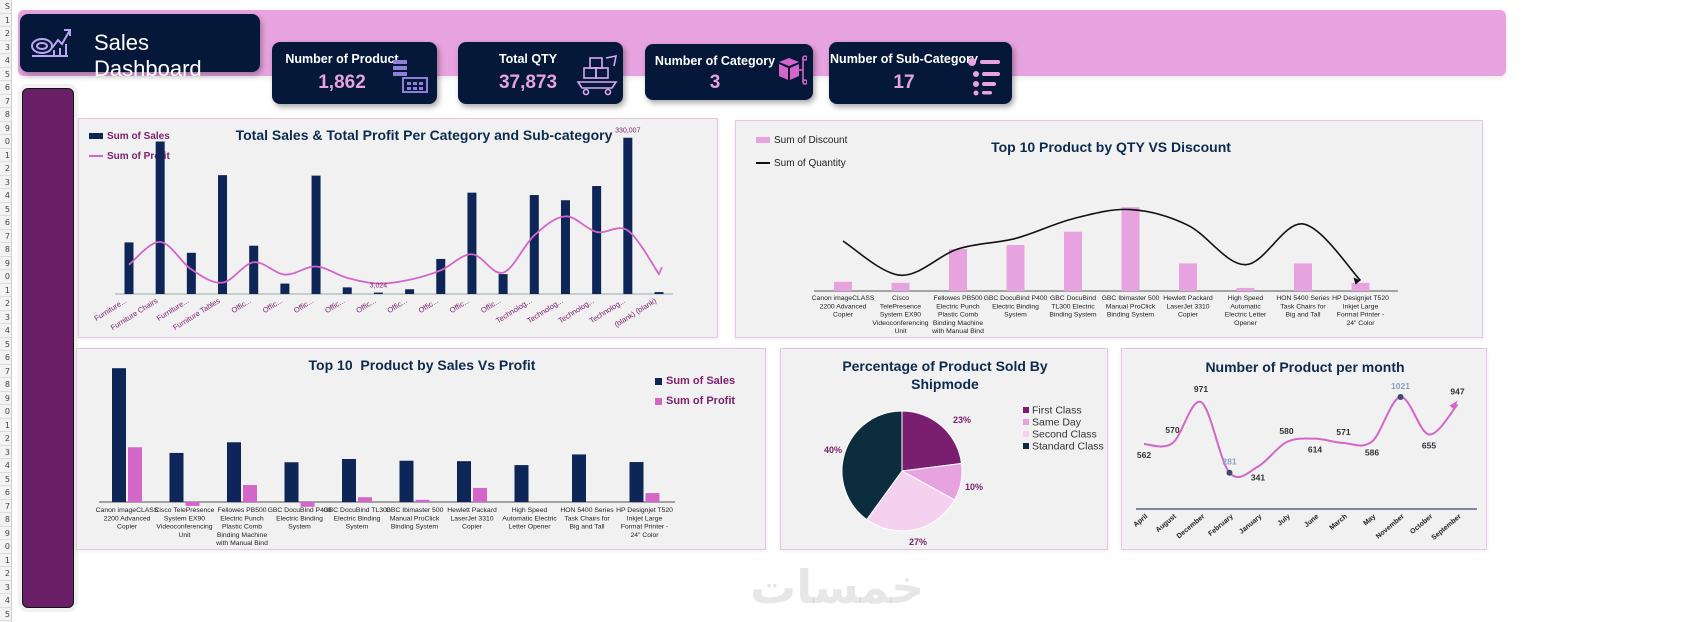 The image size is (1702, 622). What do you see at coordinates (1166, 523) in the screenshot?
I see `x-tick-label: August` at bounding box center [1166, 523].